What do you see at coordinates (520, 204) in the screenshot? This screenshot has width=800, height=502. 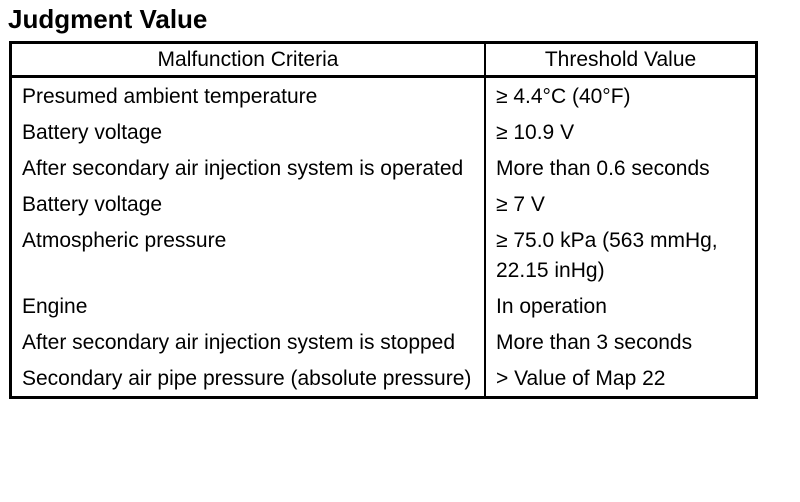 I see `threshold-cell: ≥ 7 V` at bounding box center [520, 204].